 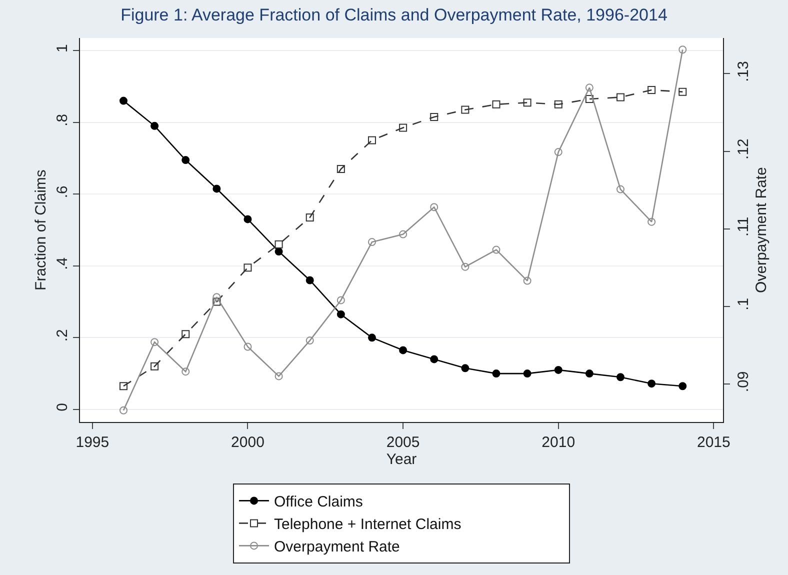 I want to click on x-tick-label: 2000, so click(x=247, y=442).